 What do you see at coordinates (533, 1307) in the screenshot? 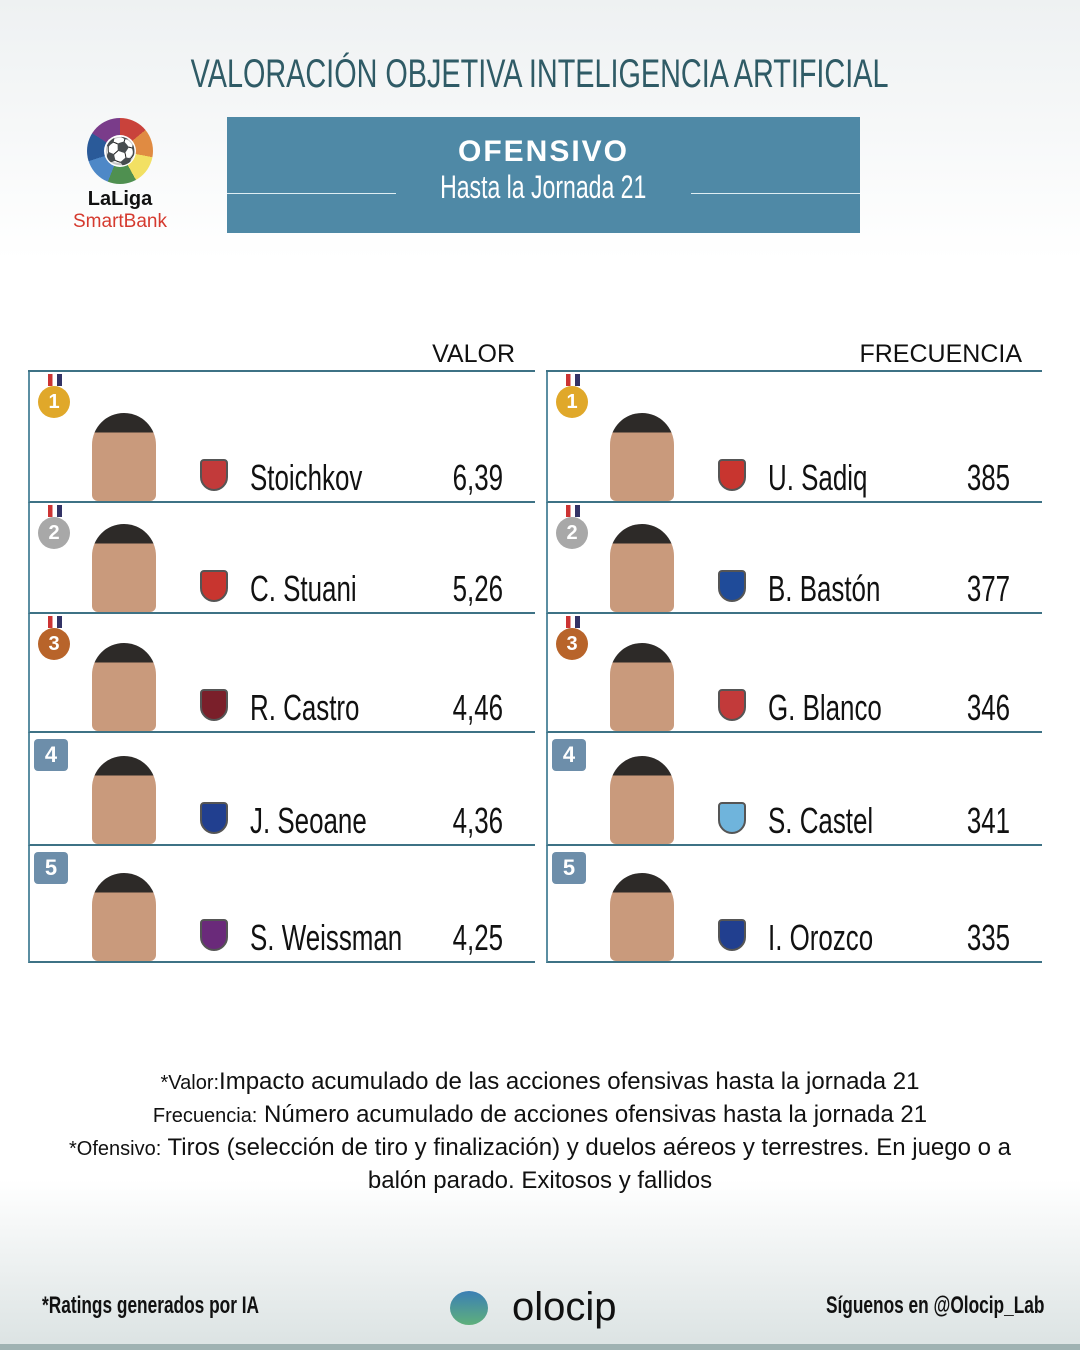
I see `olocip-logo: olocip` at bounding box center [533, 1307].